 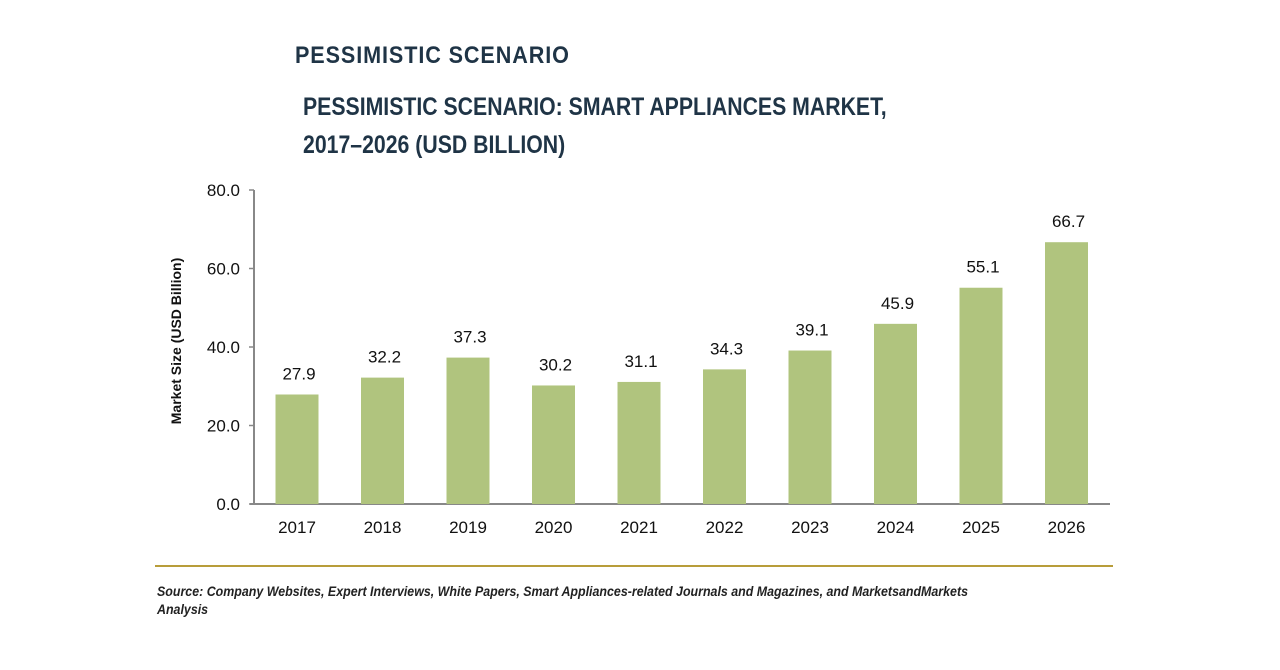 What do you see at coordinates (382, 440) in the screenshot?
I see `bar-2018` at bounding box center [382, 440].